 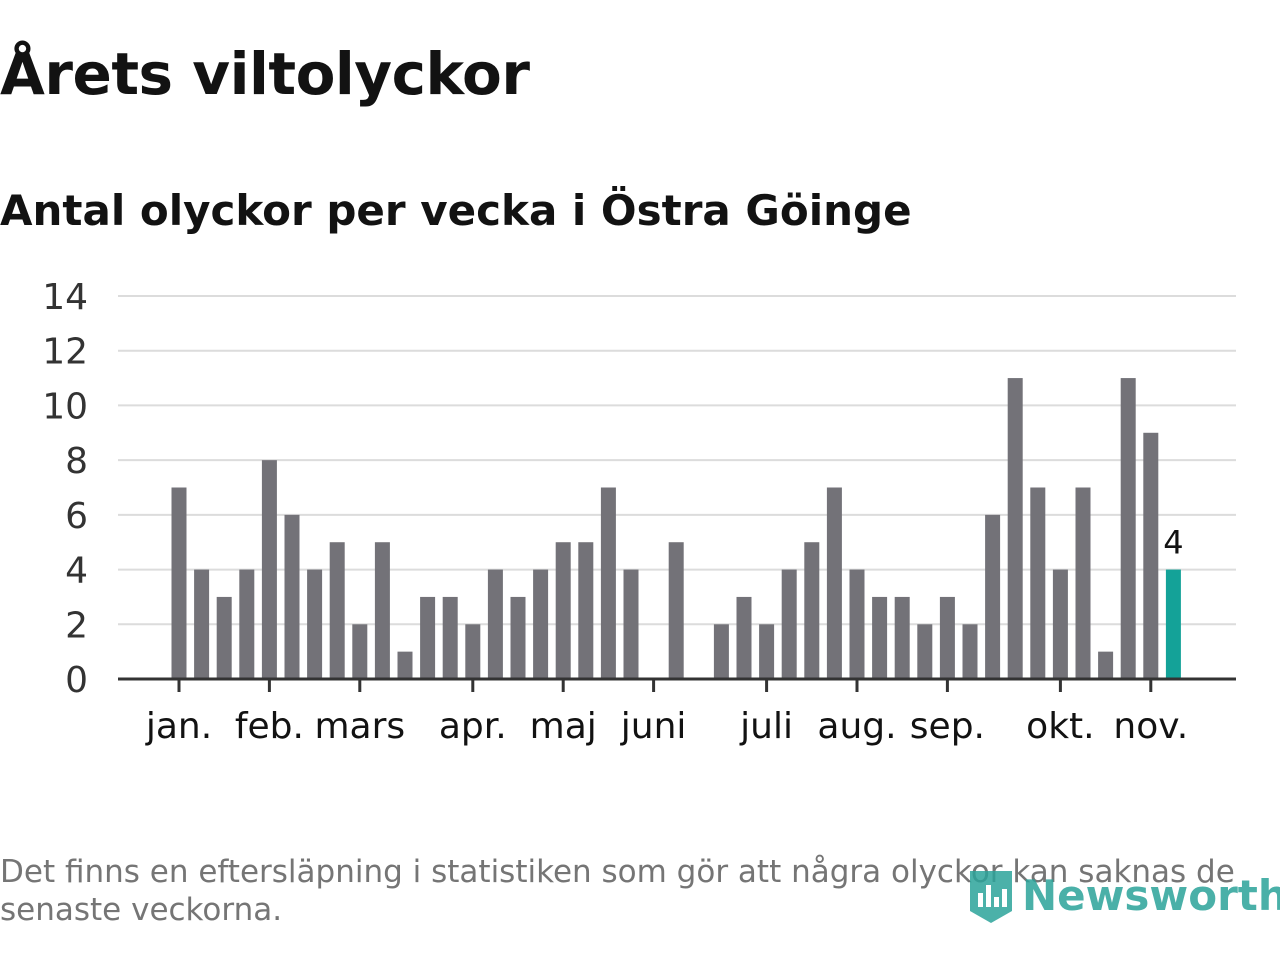 I want to click on x-tick-label: nov., so click(x=1150, y=726).